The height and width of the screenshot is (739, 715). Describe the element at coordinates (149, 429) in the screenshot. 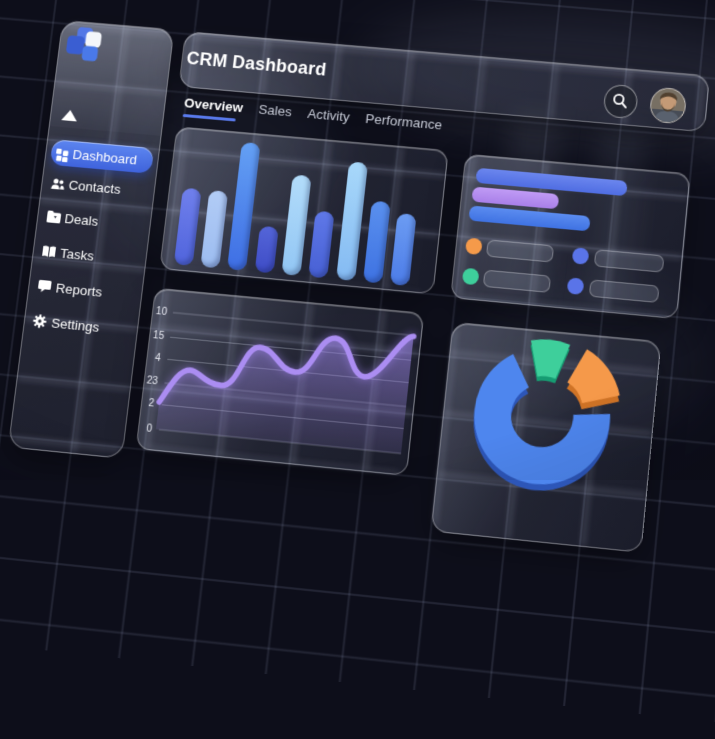

I see `svg-text: 0` at that location.